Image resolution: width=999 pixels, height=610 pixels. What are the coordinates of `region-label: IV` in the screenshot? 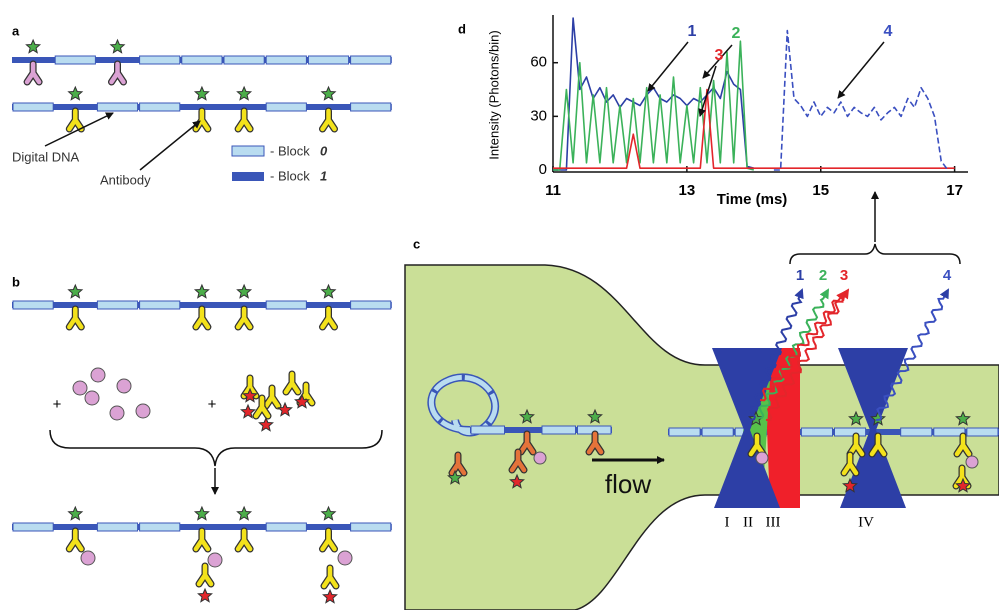 It's located at (866, 522).